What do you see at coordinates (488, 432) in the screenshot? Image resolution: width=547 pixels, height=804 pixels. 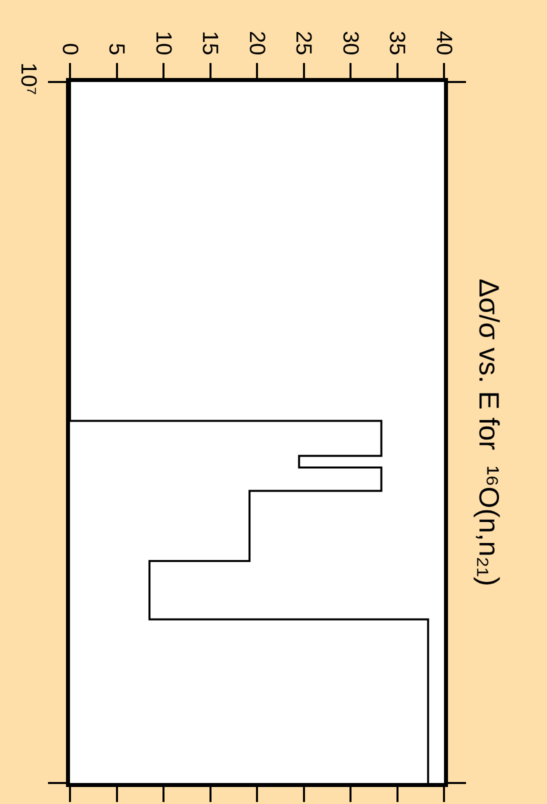 I see `text: Δσ/σ vs. E for ¹⁶O(n,n₂₁)` at bounding box center [488, 432].